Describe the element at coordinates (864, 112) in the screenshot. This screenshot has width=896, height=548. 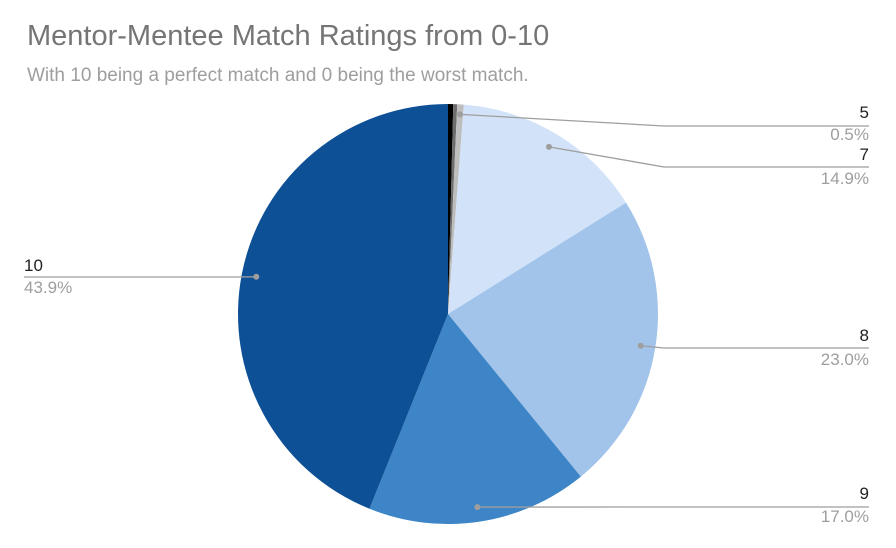
I see `slice-label-5: 5` at that location.